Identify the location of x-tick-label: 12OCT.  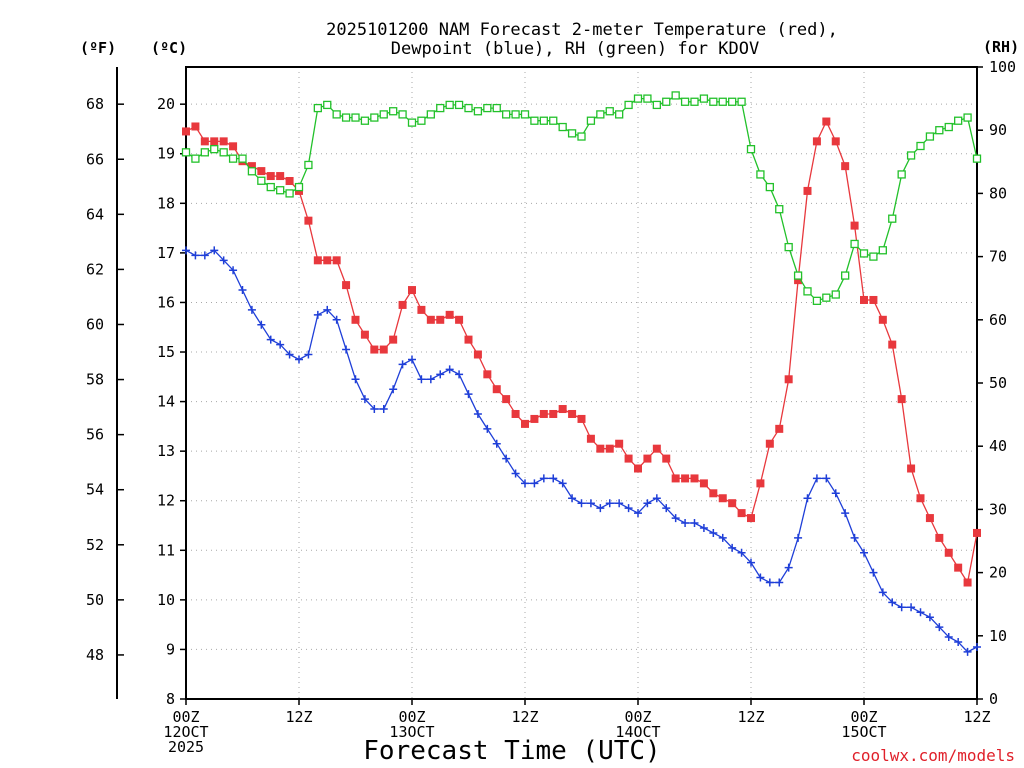
(185, 732).